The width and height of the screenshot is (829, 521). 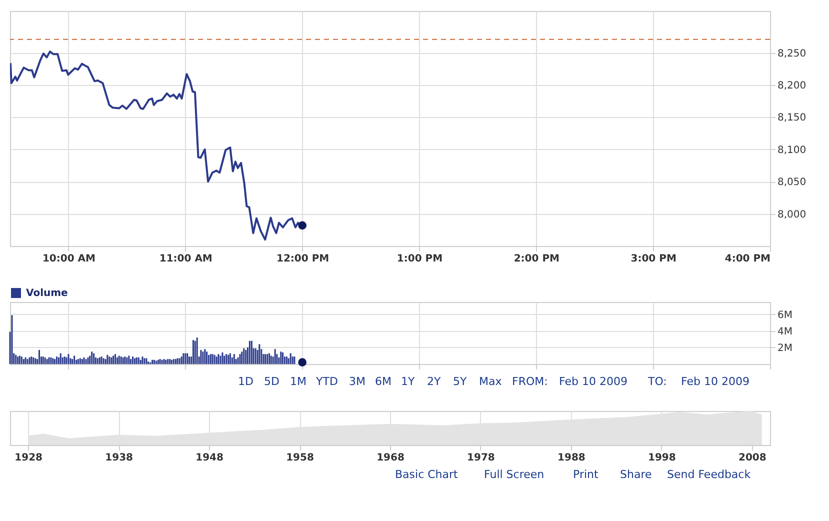 What do you see at coordinates (185, 259) in the screenshot?
I see `x-tick-label: 11:00 AM` at bounding box center [185, 259].